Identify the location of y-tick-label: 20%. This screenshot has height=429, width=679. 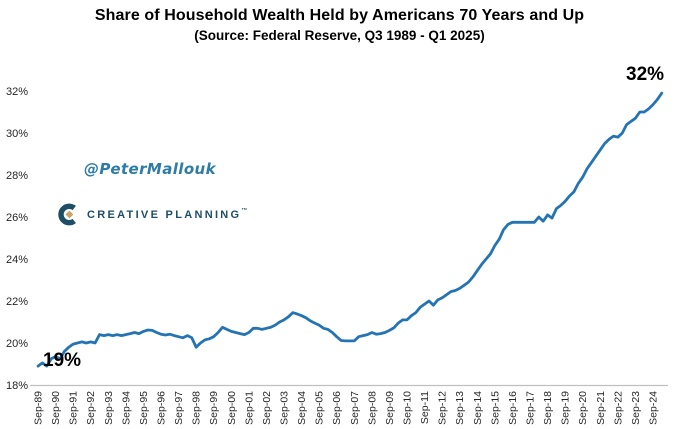
(17, 344).